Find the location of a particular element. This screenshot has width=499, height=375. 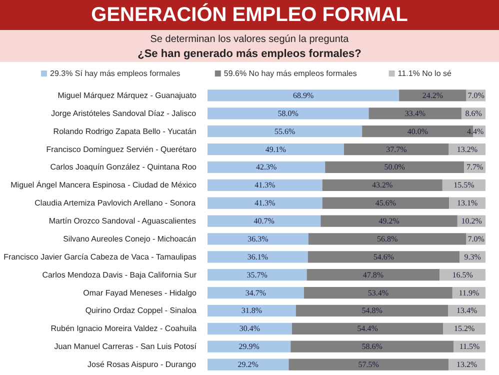

data-label: 49.2% is located at coordinates (389, 221).